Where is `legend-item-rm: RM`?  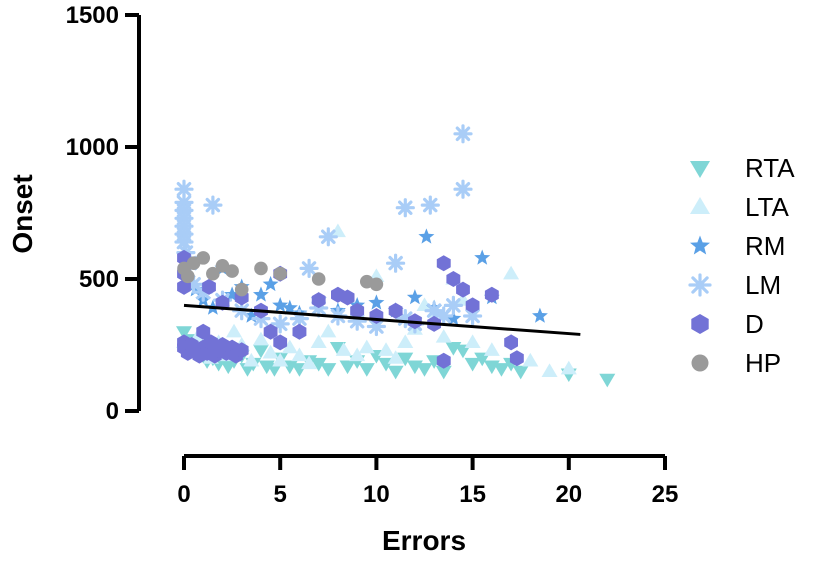
legend-item-rm: RM is located at coordinates (737, 246).